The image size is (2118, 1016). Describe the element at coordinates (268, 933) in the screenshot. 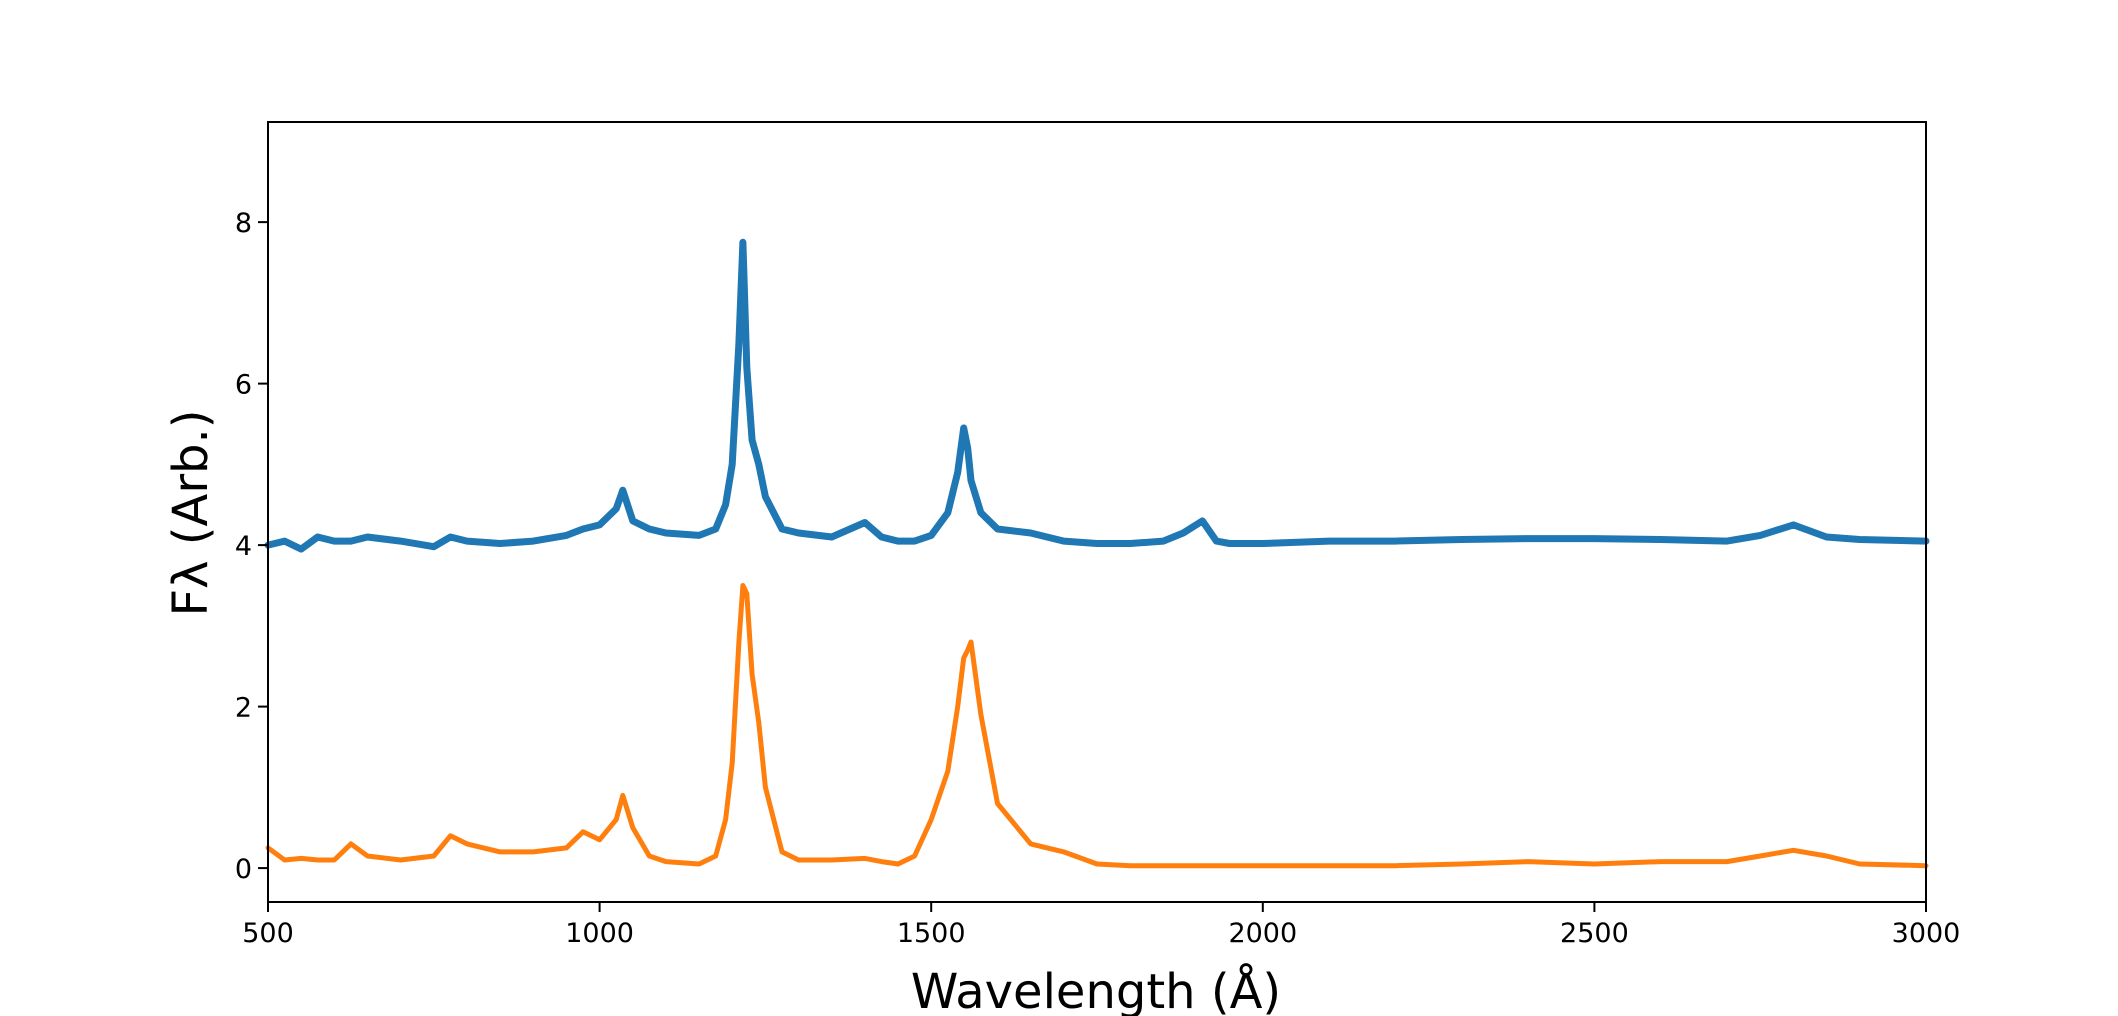

I see `x-tick-label: 500` at that location.